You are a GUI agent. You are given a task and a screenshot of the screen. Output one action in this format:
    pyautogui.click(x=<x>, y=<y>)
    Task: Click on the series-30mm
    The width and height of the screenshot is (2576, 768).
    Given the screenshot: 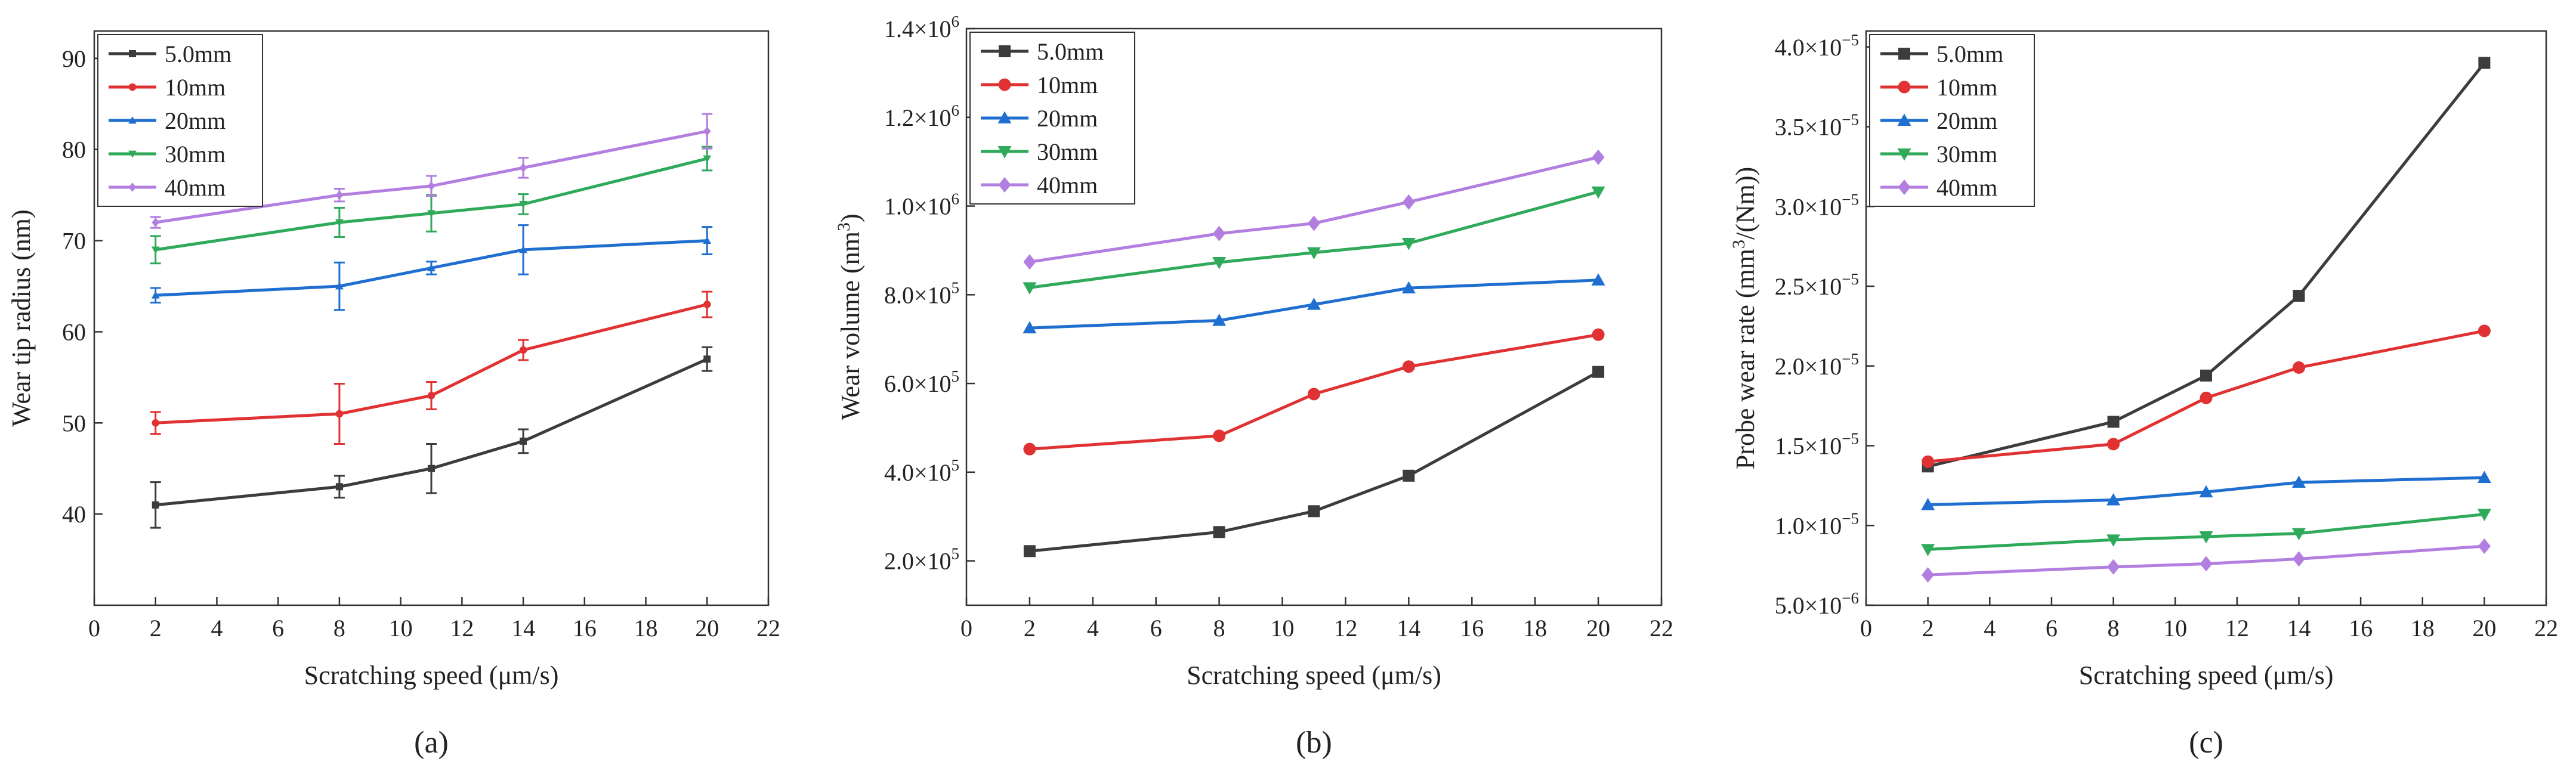 What is the action you would take?
    pyautogui.click(x=2206, y=532)
    